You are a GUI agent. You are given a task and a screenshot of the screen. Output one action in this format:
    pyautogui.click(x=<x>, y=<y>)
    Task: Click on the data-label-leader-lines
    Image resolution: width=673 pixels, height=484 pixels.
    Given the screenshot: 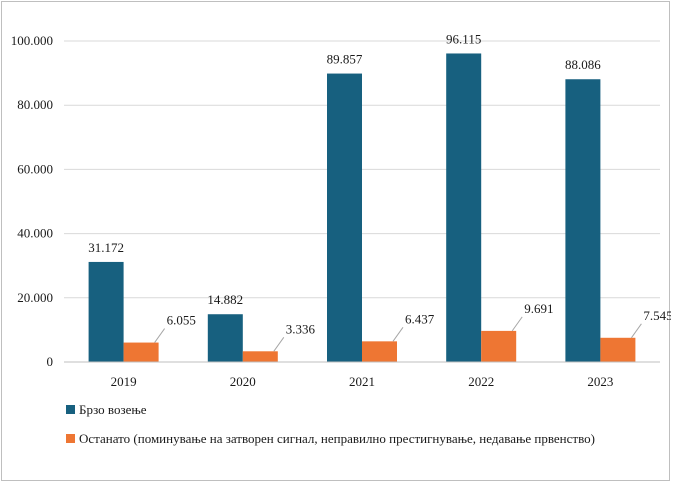 What is the action you would take?
    pyautogui.click(x=398, y=334)
    